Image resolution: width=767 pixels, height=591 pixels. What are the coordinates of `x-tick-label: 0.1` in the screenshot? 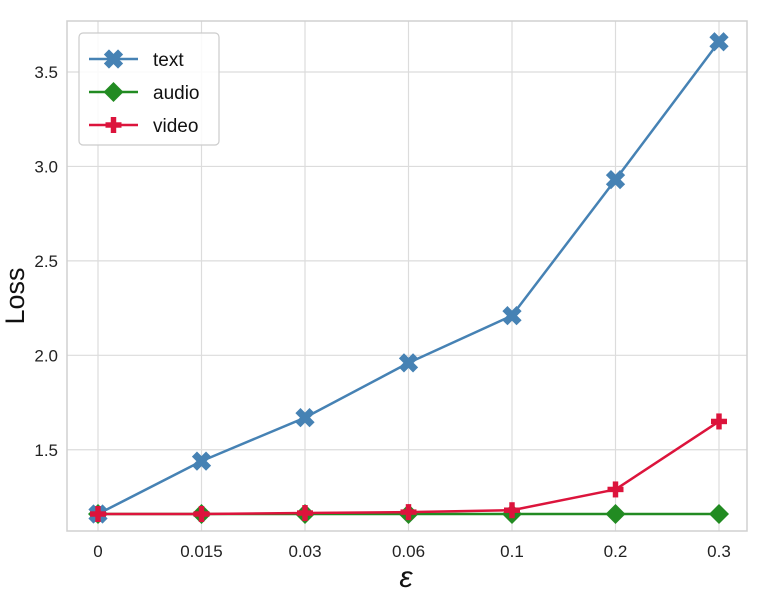 It's located at (512, 551).